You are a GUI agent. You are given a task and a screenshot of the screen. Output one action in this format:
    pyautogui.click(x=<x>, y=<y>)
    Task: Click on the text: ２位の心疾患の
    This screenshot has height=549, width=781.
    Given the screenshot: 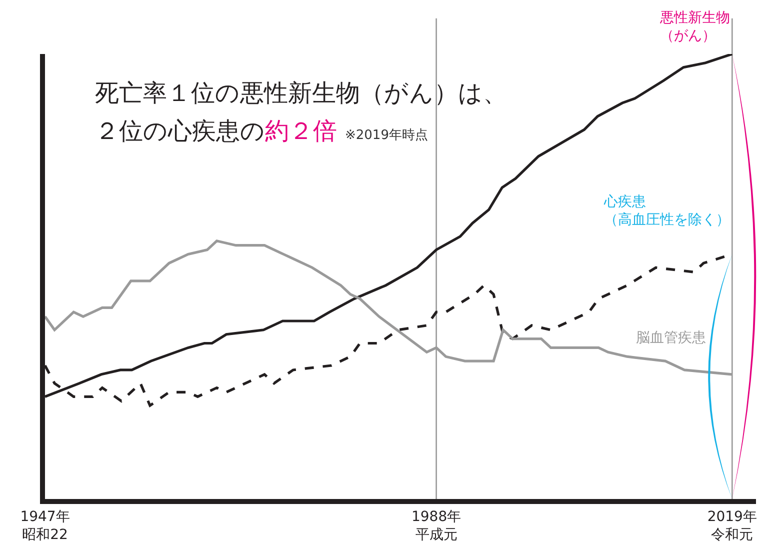 What is the action you would take?
    pyautogui.click(x=180, y=131)
    